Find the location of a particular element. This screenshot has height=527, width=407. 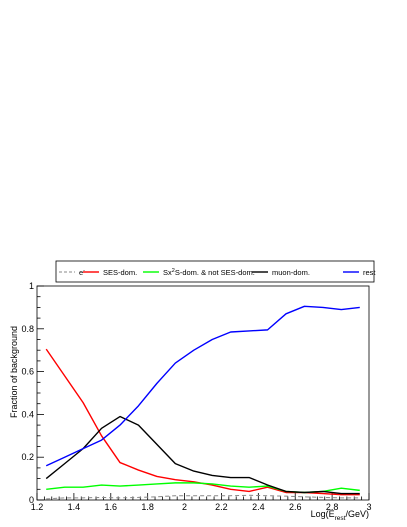

x-axis-title-main: Log(E is located at coordinates (323, 514).